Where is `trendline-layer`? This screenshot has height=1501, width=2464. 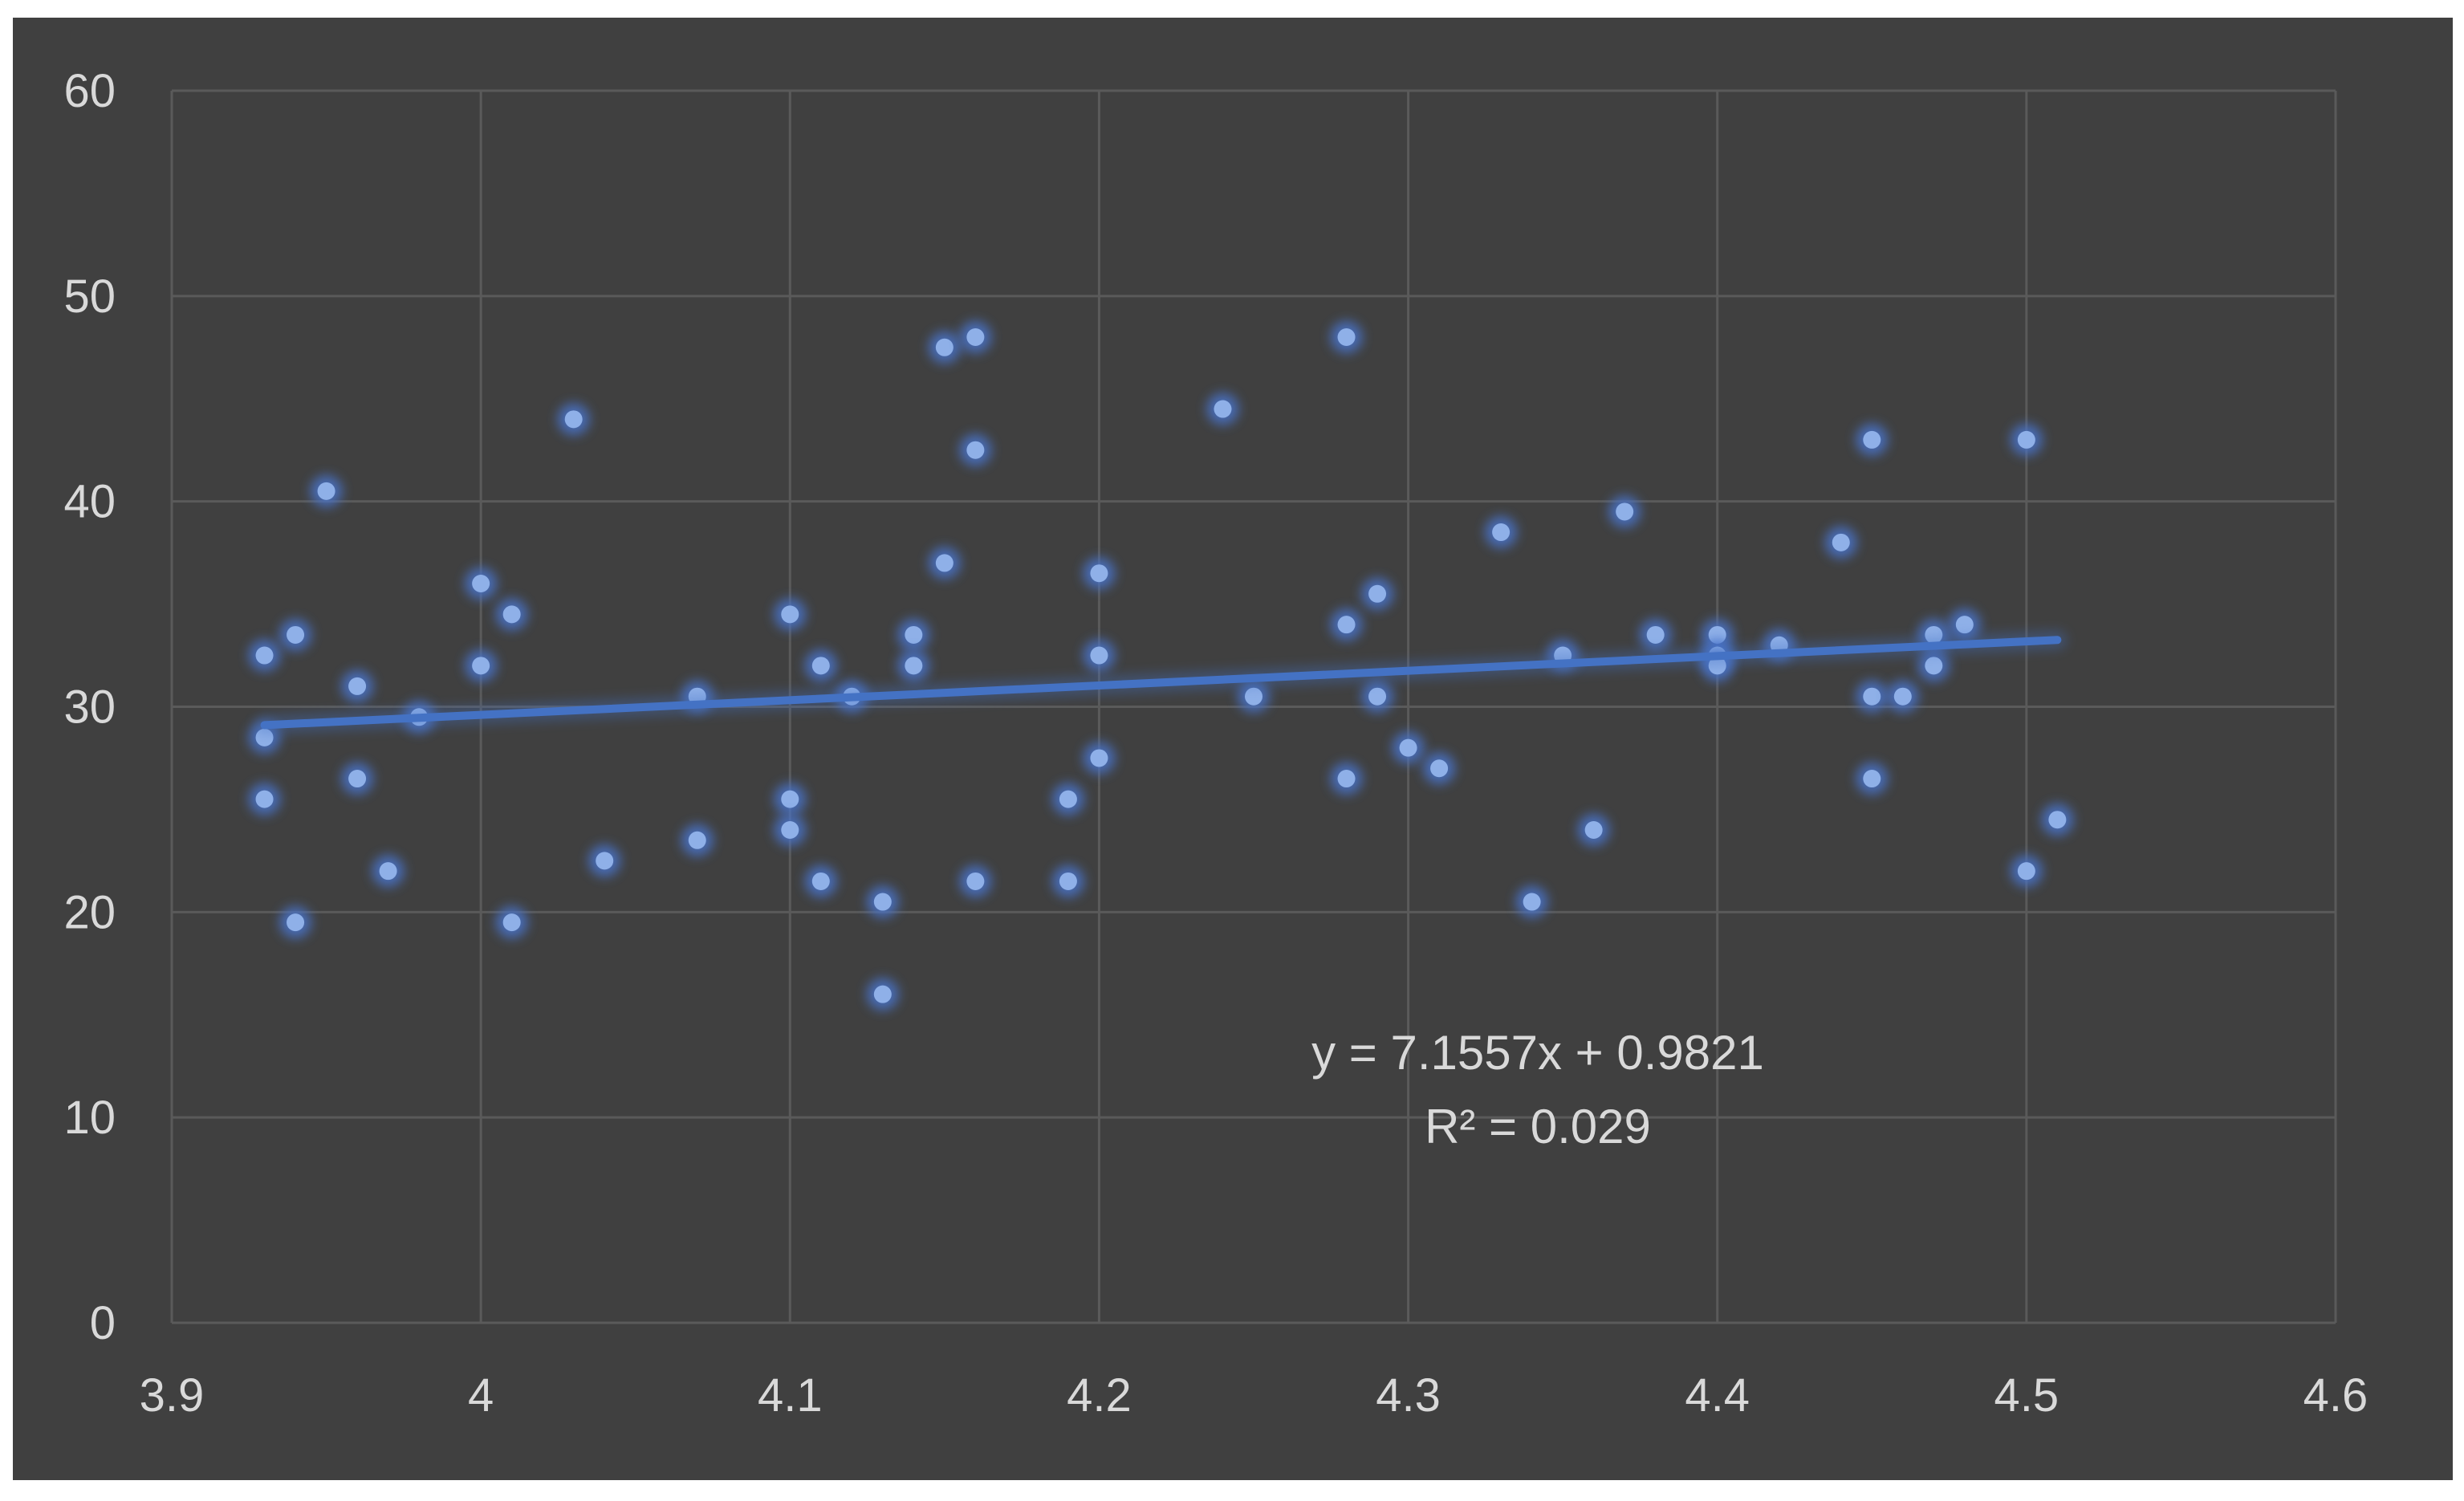 trendline-layer is located at coordinates (1161, 682).